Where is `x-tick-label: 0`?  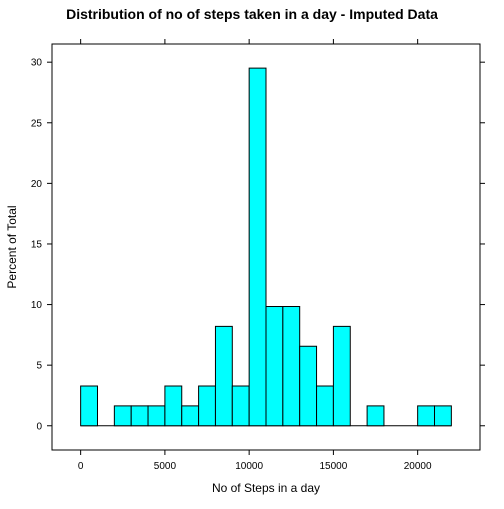 x-tick-label: 0 is located at coordinates (81, 466).